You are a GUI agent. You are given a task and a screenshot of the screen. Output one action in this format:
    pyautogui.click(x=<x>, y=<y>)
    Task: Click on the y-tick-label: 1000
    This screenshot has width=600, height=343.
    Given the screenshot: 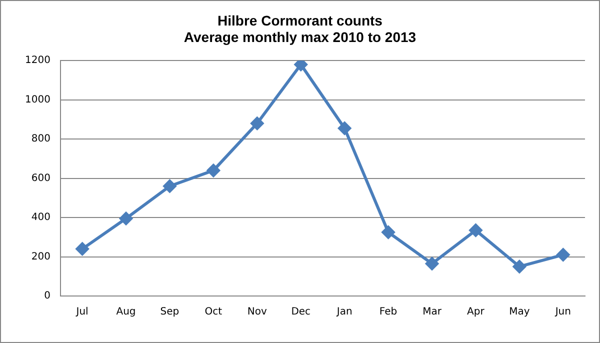 What is the action you would take?
    pyautogui.click(x=37, y=100)
    